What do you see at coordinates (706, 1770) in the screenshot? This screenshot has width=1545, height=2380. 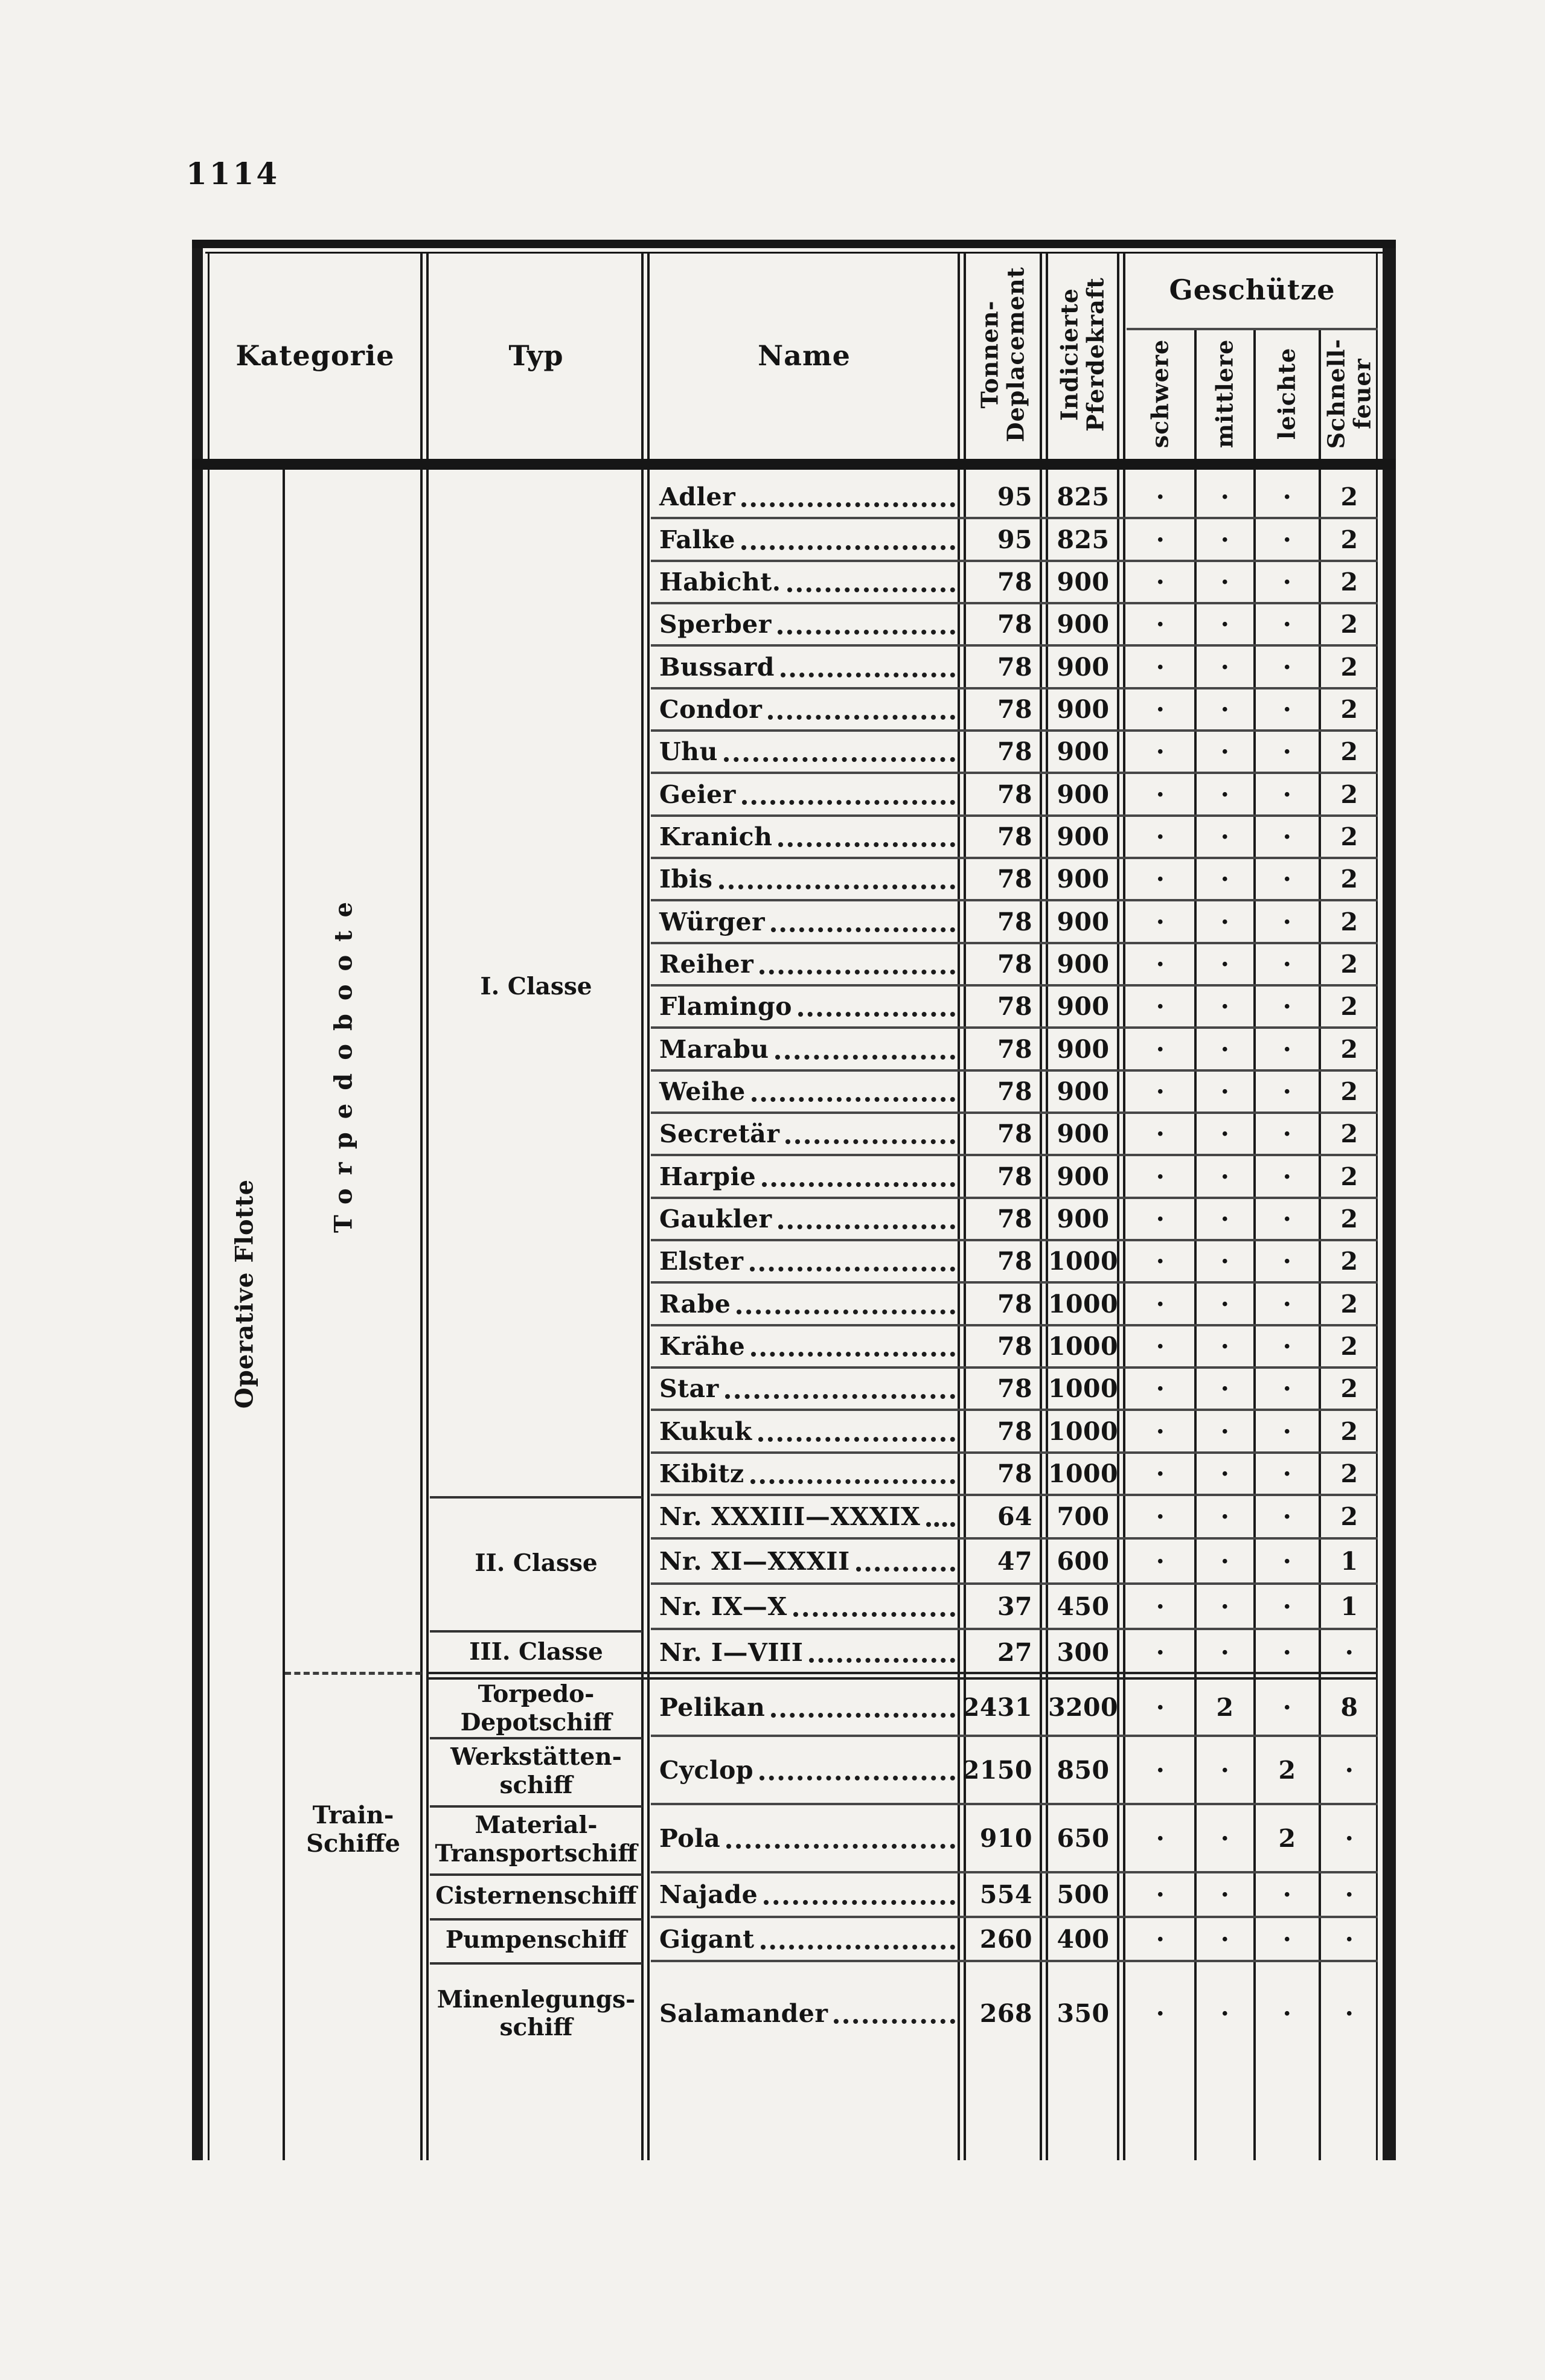 I see `ship-name: Cyclop` at bounding box center [706, 1770].